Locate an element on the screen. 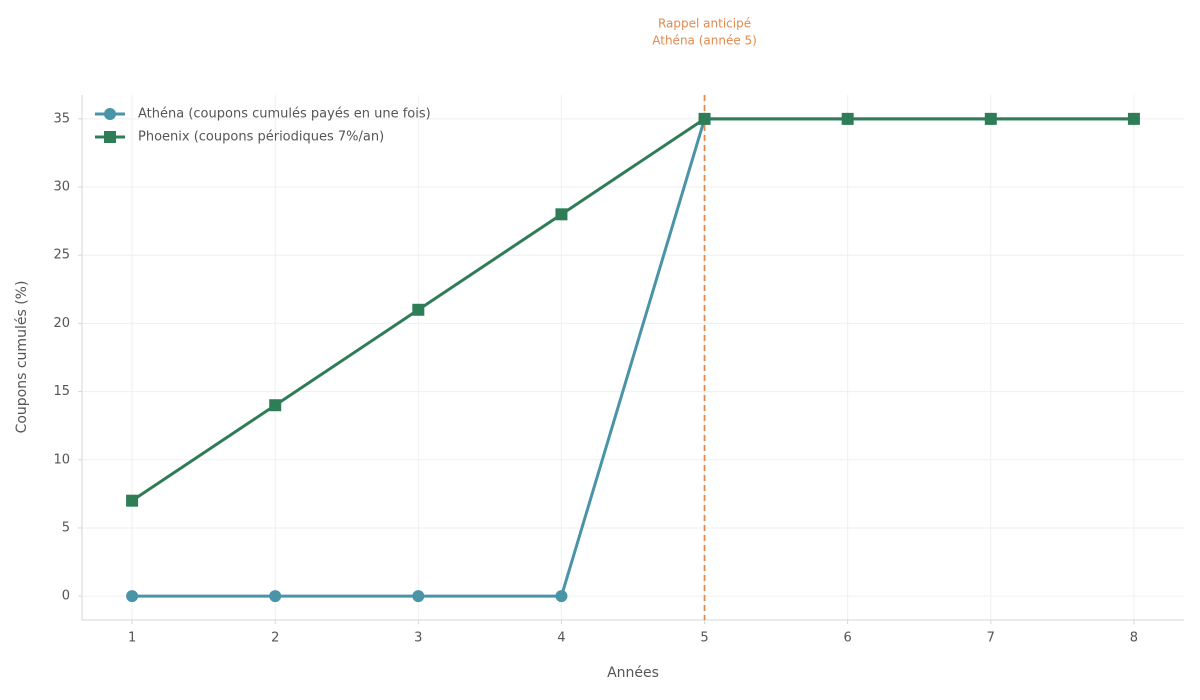  y-tick-label: 35 is located at coordinates (61, 118).